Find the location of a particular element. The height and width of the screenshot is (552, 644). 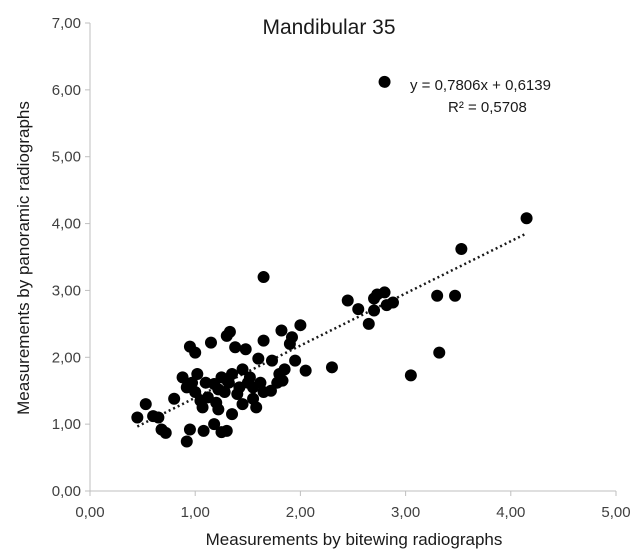

x-axis-title: Measurements by bitewing radiographs is located at coordinates (354, 539).